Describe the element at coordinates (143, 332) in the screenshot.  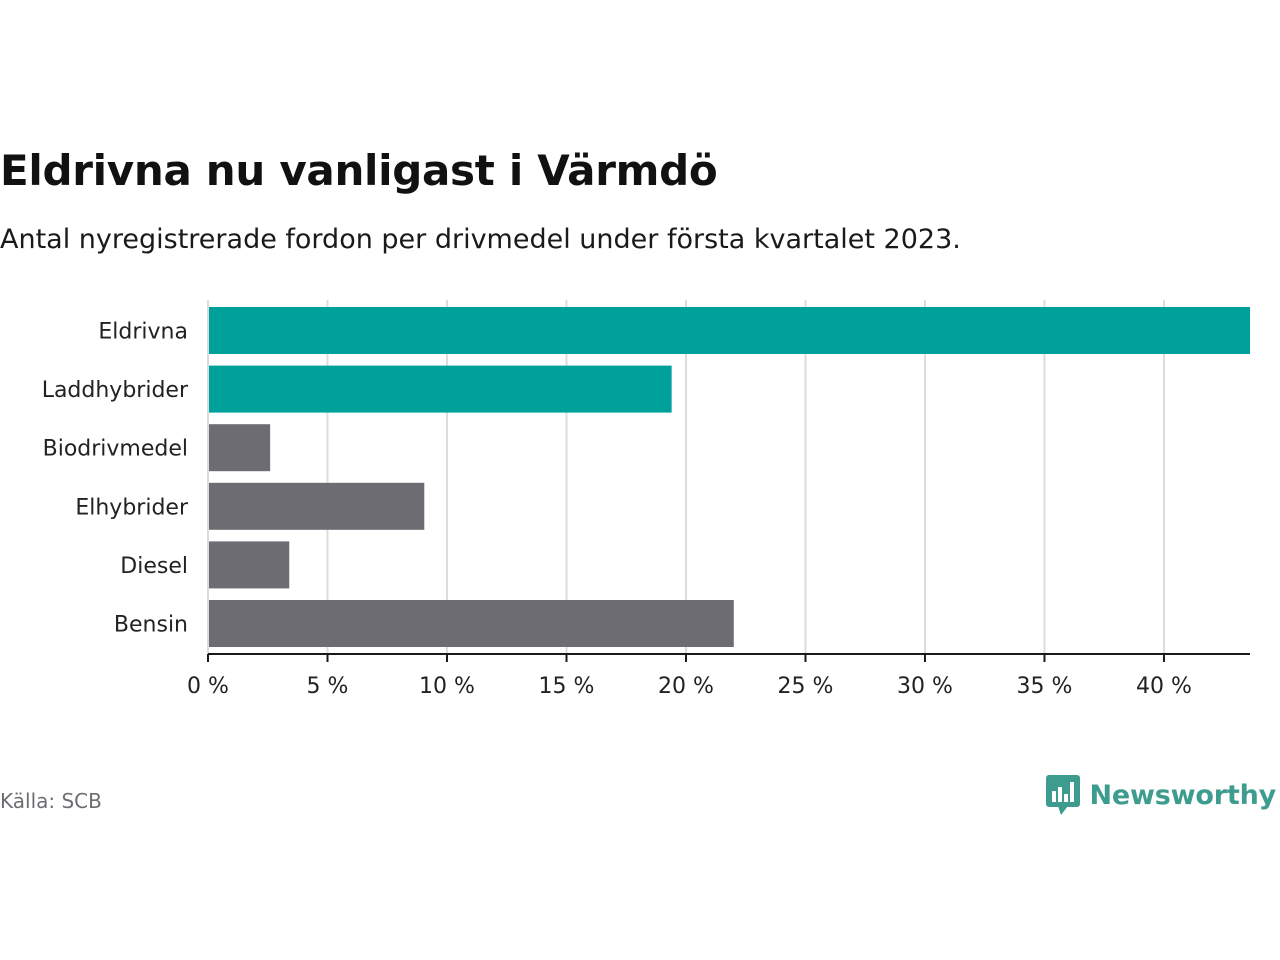
I see `category-label: Eldrivna` at that location.